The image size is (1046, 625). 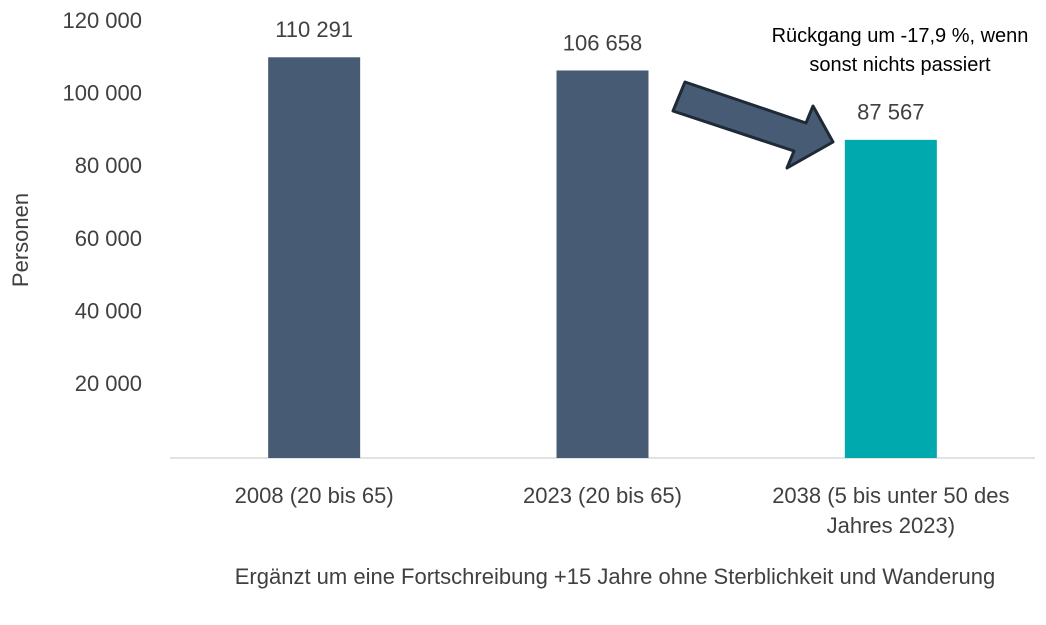 What do you see at coordinates (891, 510) in the screenshot?
I see `x-tick-label: 2038 (5 bis unter 50 des Jahres 2023)` at bounding box center [891, 510].